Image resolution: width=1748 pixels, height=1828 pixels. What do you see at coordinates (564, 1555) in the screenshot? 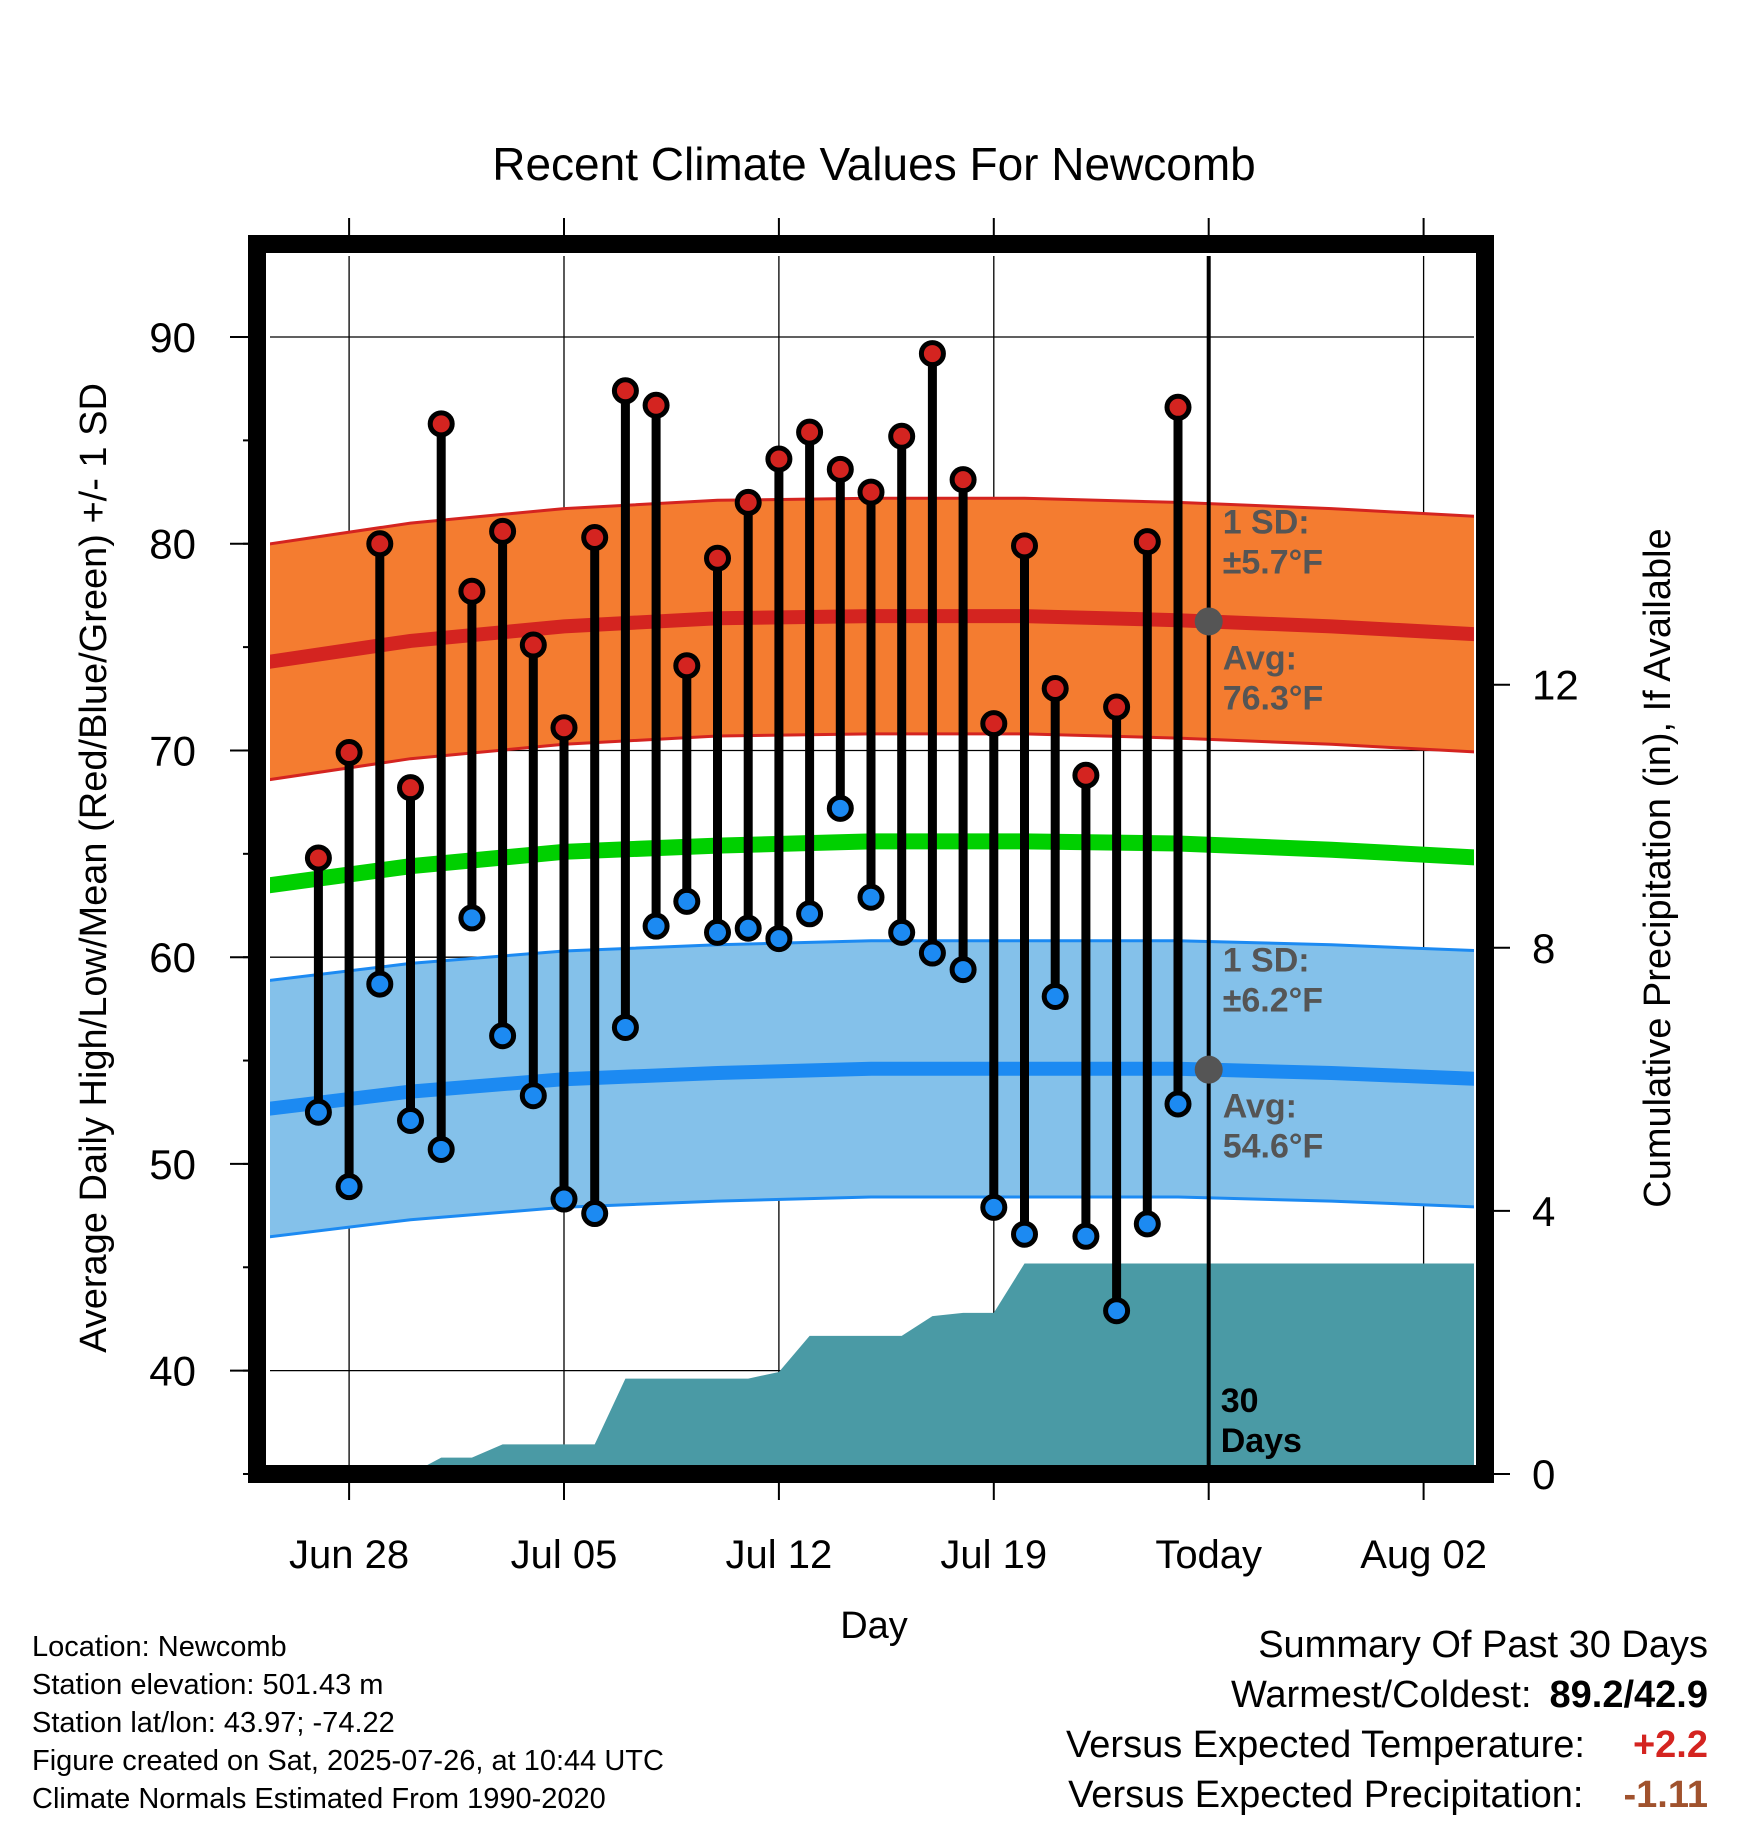
I see `x-tick-label: Jul 05` at bounding box center [564, 1555].